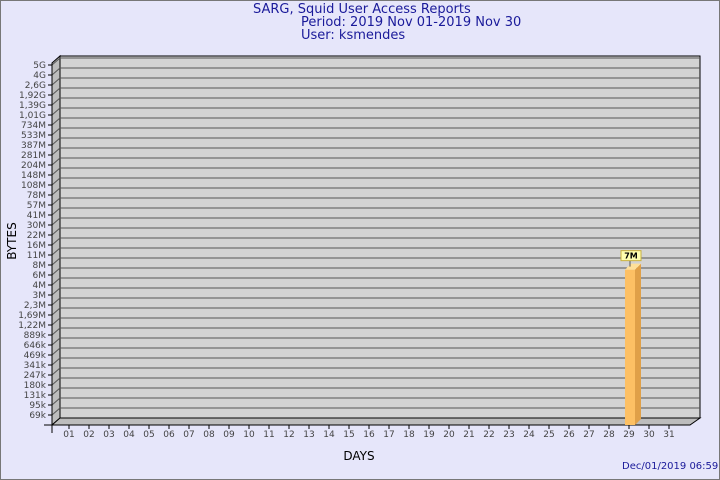 The image size is (720, 480). I want to click on x-tick-label: 30, so click(649, 435).